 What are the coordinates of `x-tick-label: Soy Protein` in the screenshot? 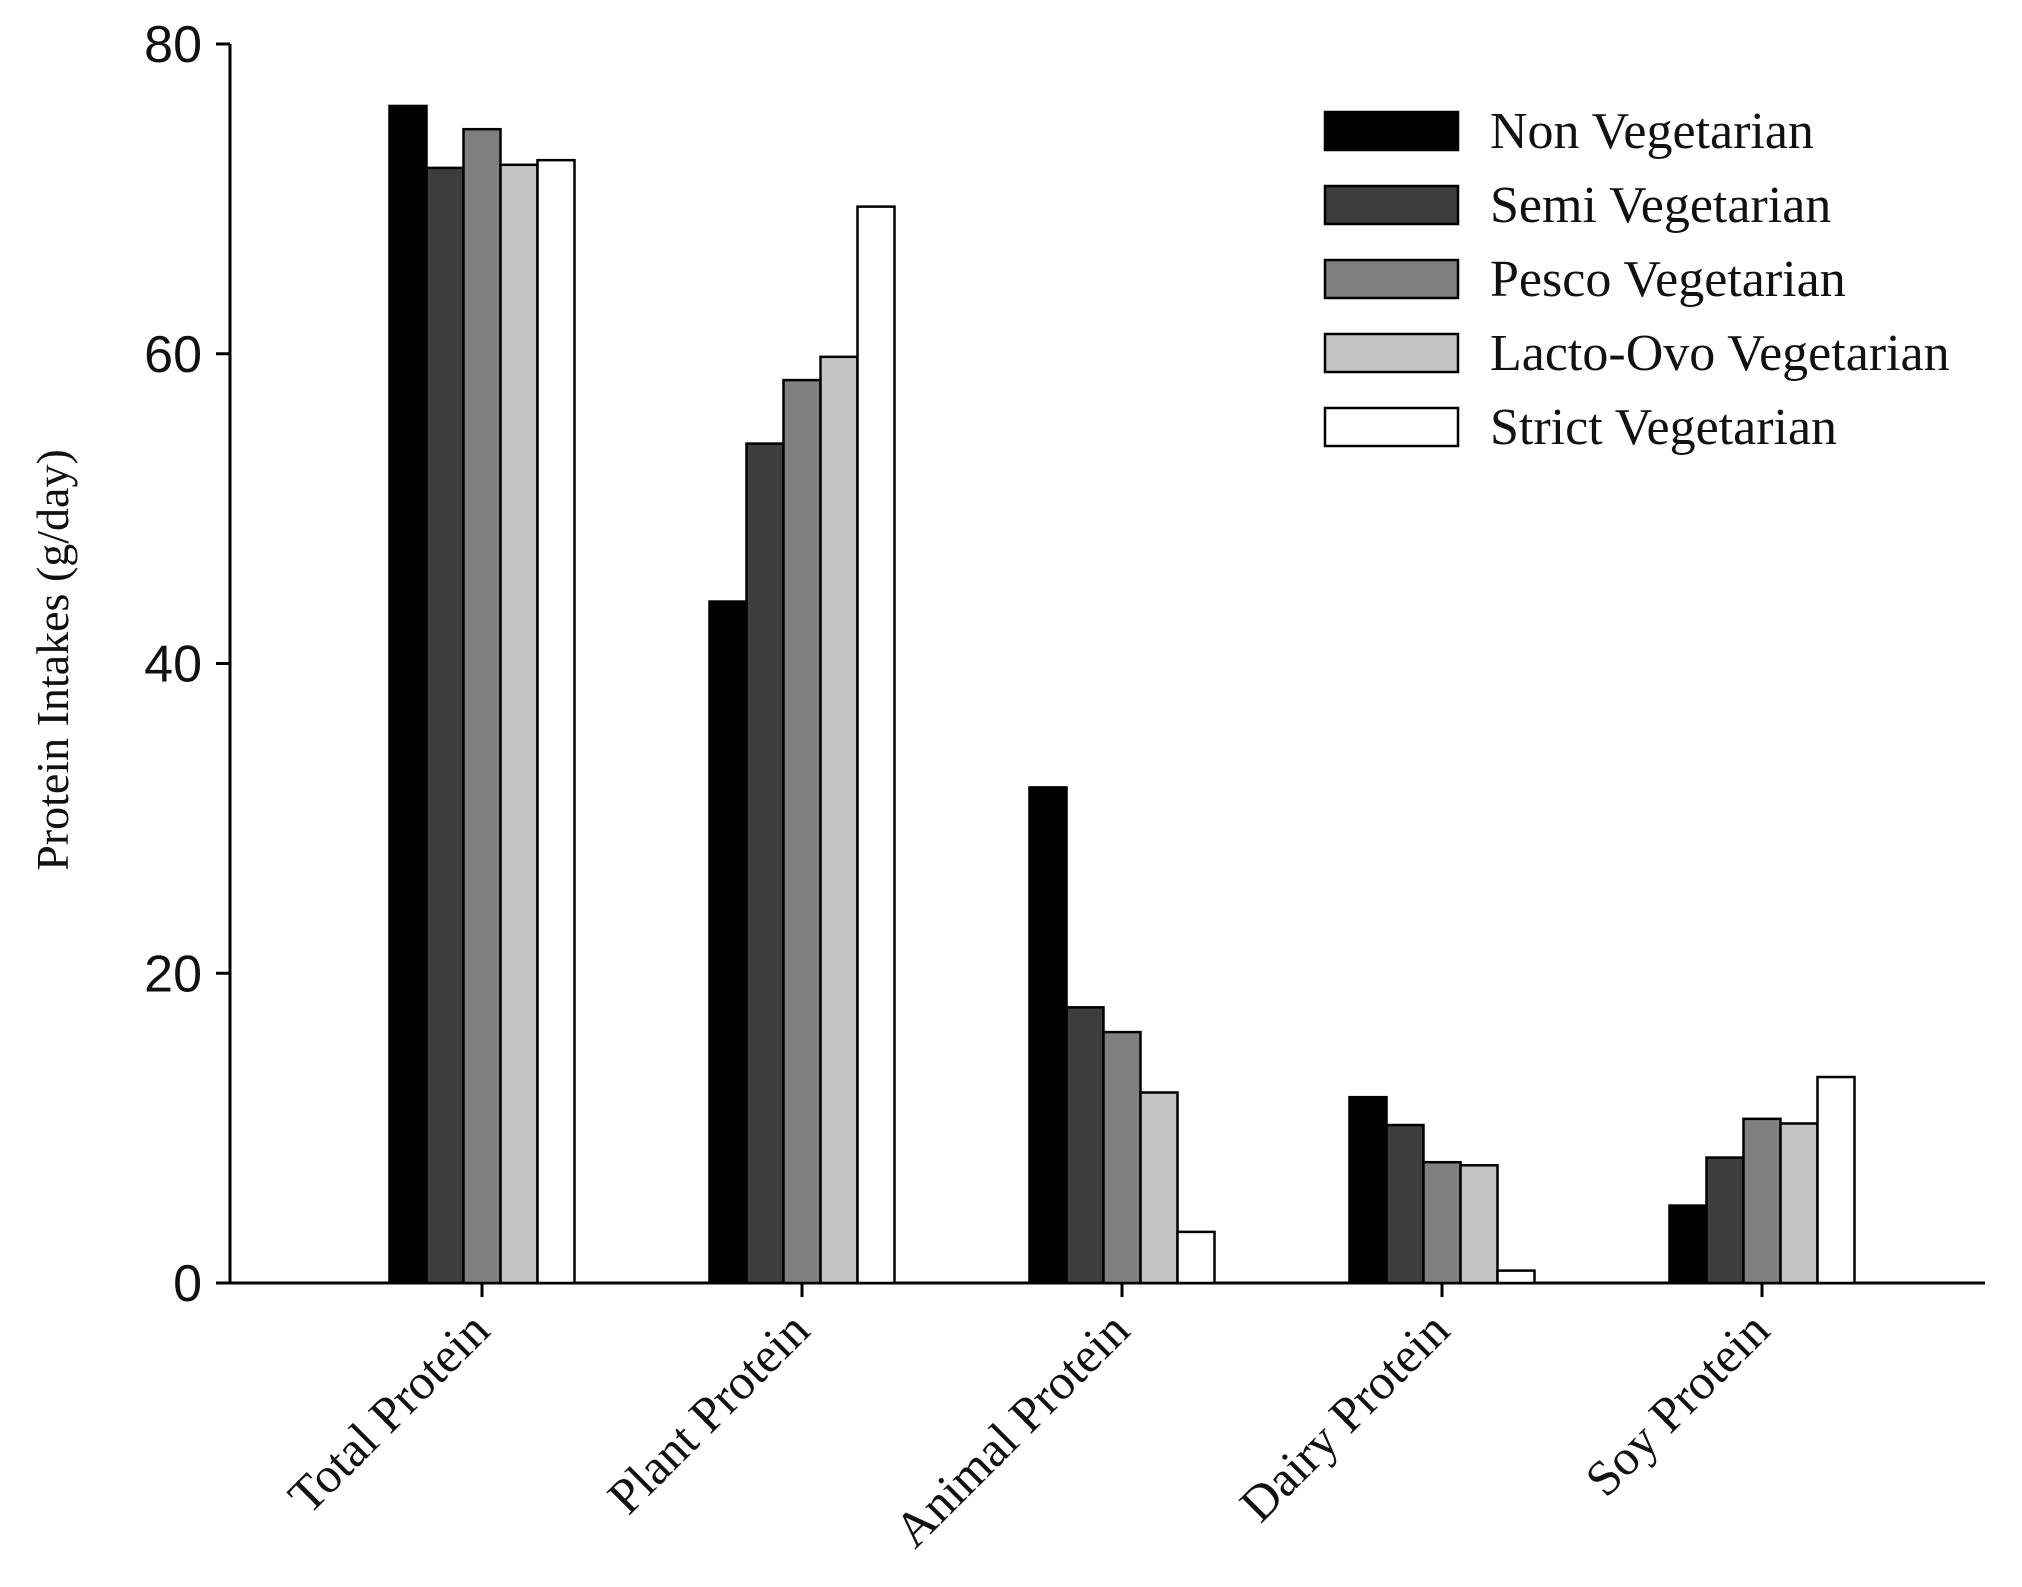 It's located at (1677, 1404).